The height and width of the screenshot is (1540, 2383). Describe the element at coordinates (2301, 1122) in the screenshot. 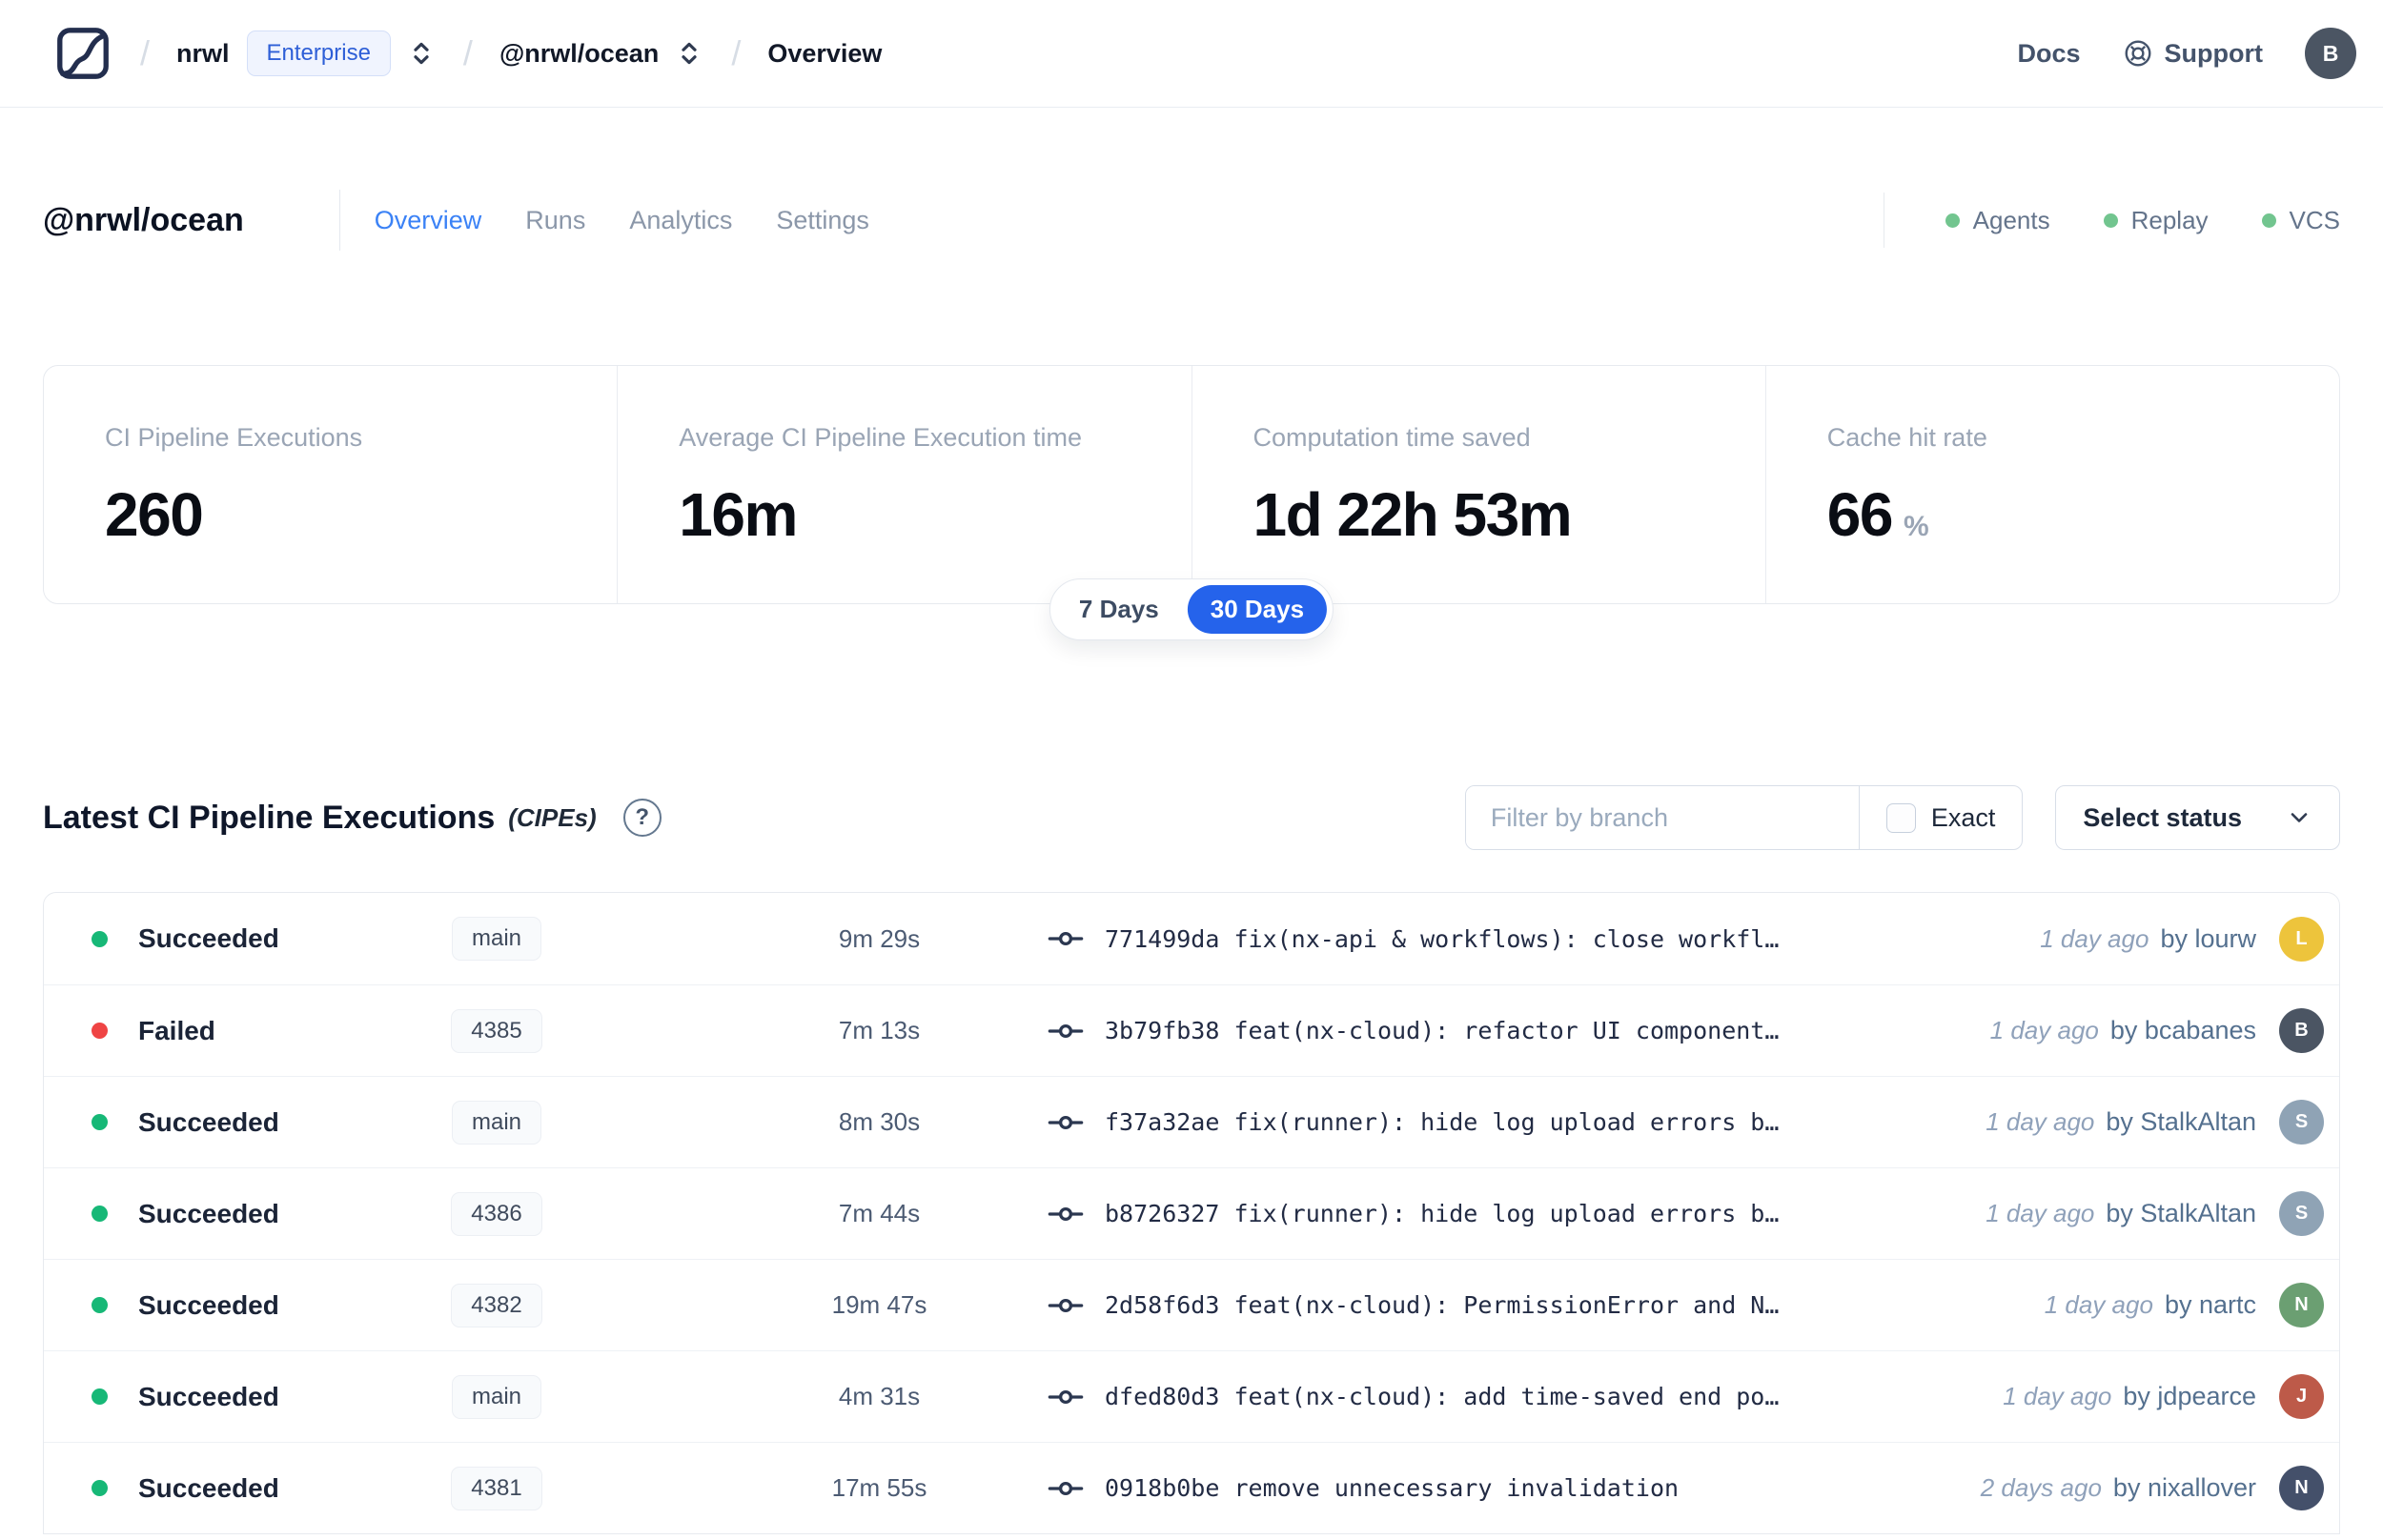

I see `author-avatar: S` at that location.